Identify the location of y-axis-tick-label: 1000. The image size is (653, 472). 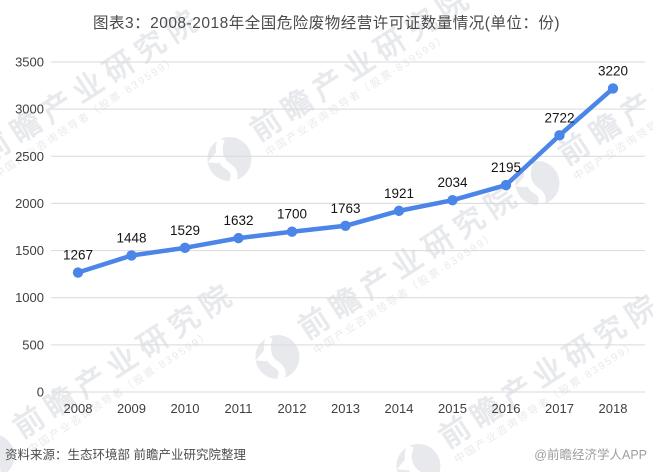
(29, 297).